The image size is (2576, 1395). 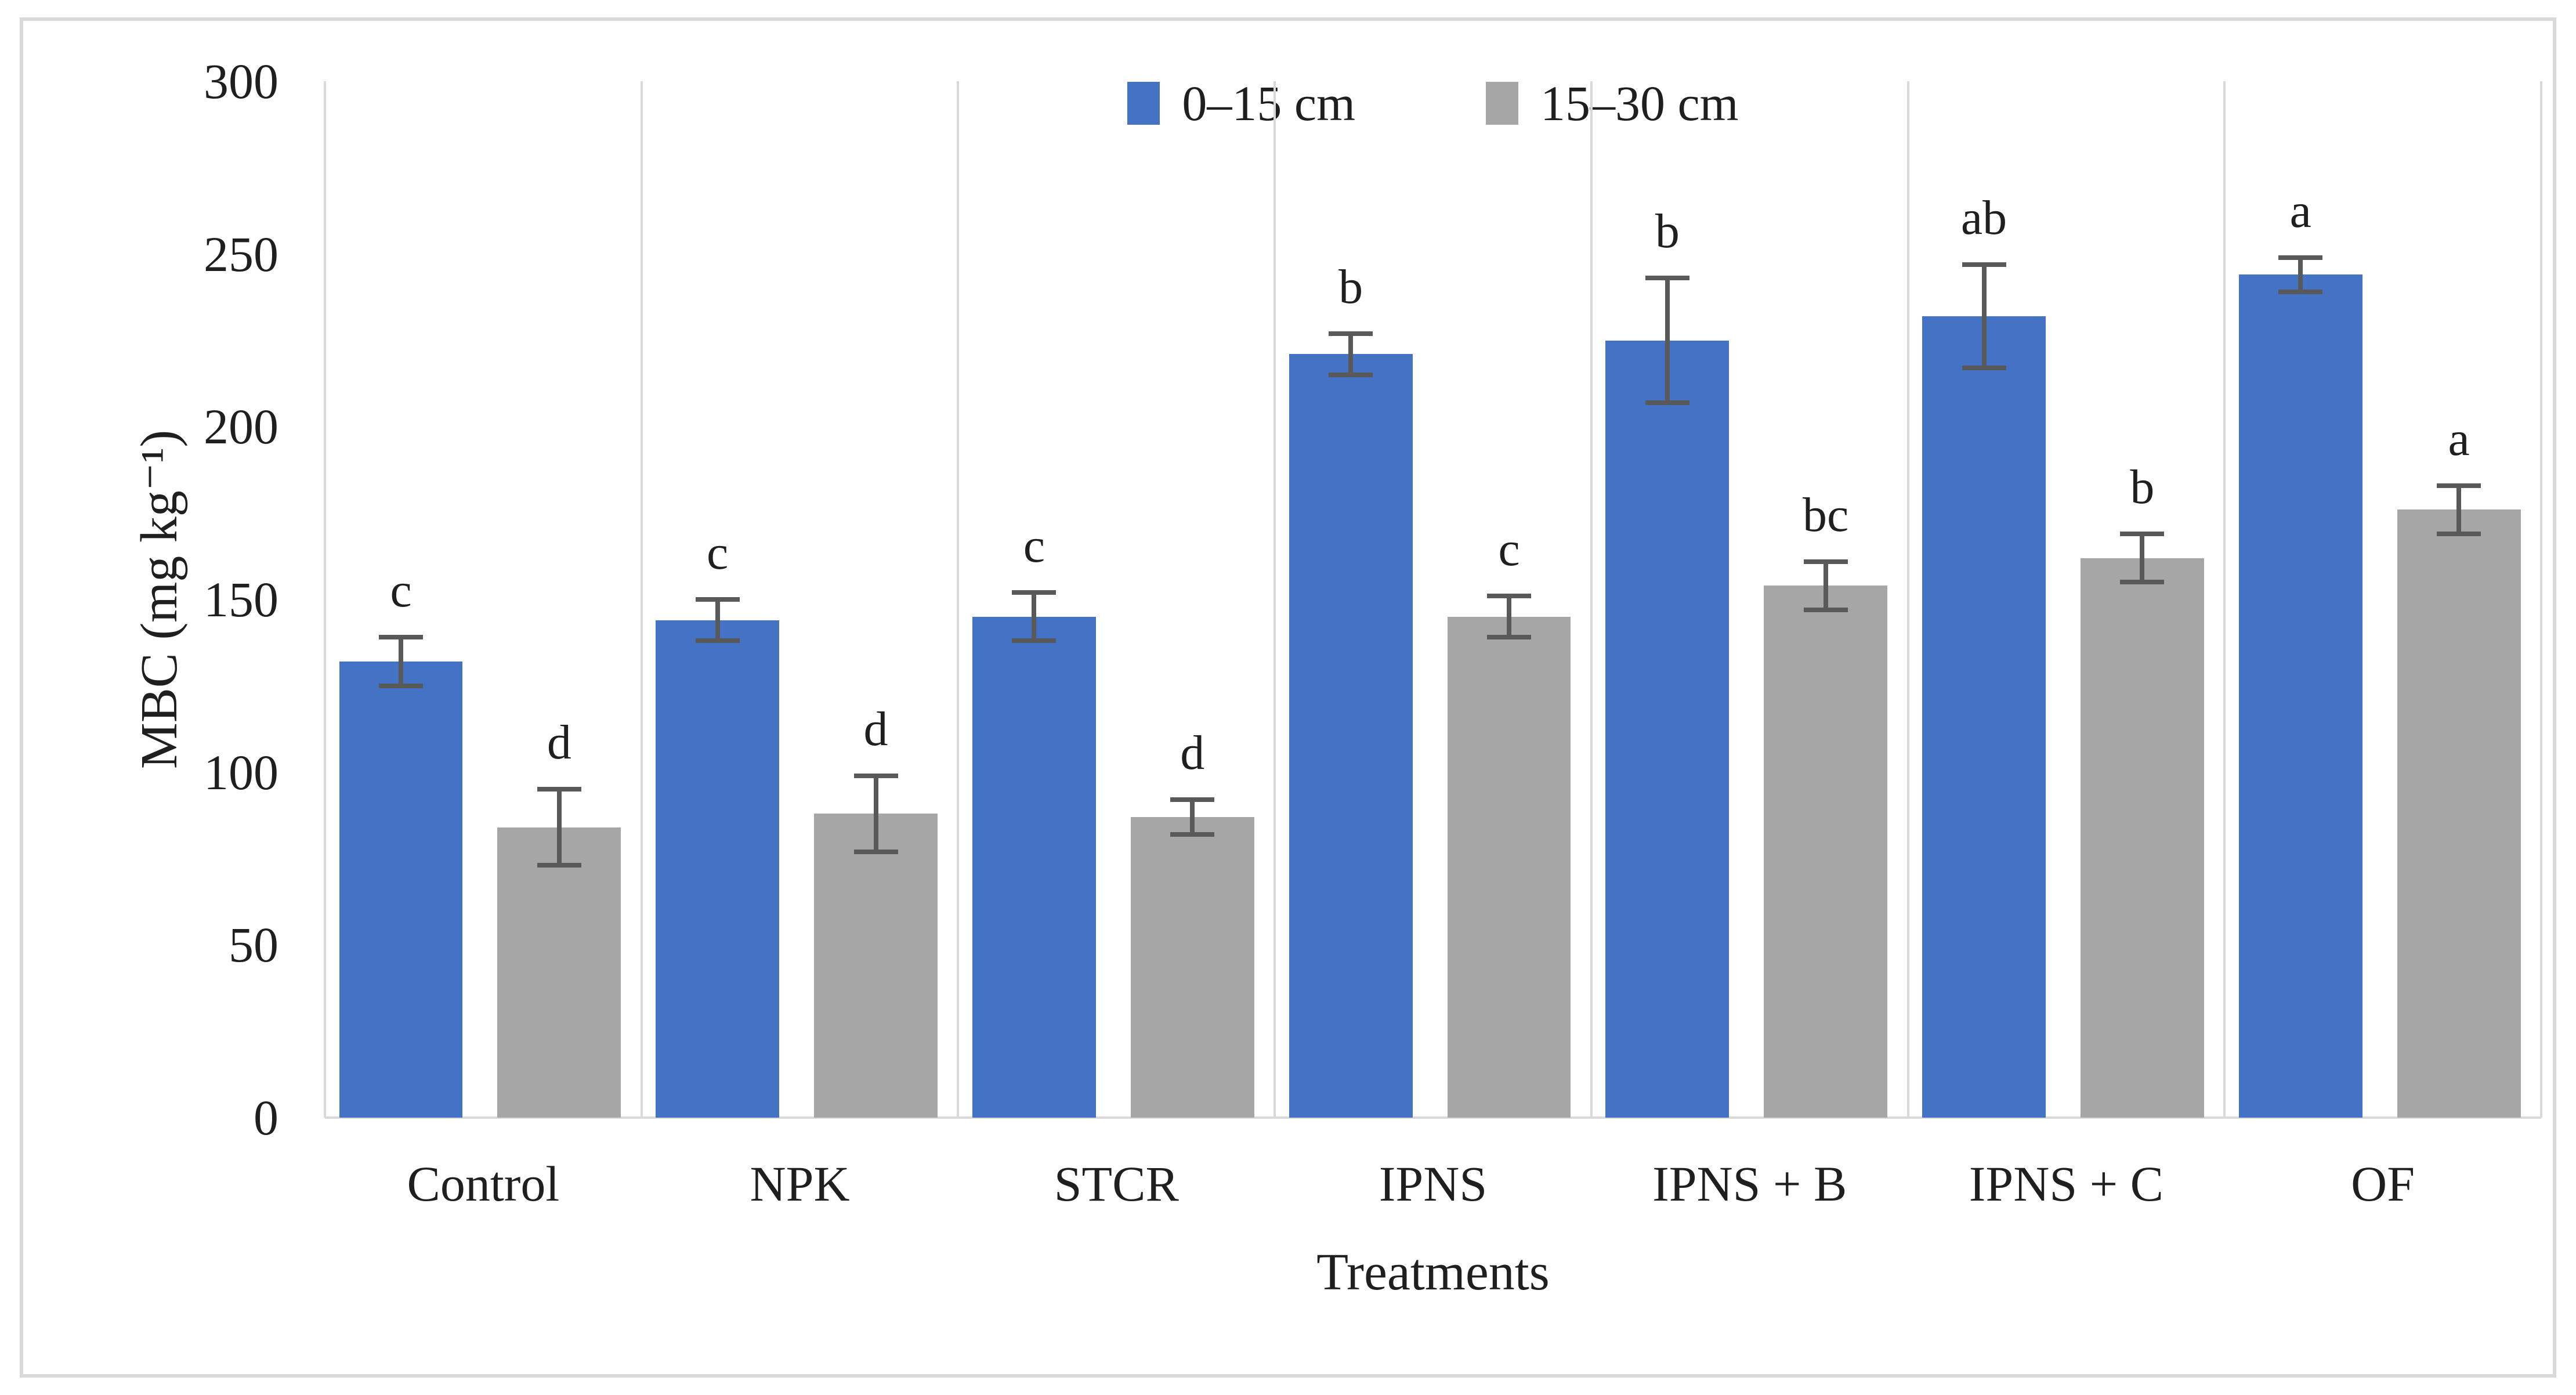 What do you see at coordinates (2383, 1184) in the screenshot?
I see `x-tick-label: OF` at bounding box center [2383, 1184].